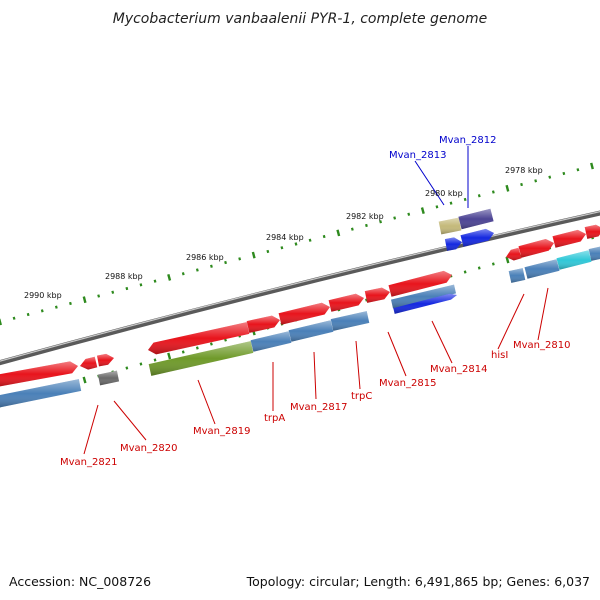 The height and width of the screenshot is (600, 600). I want to click on kbp-label-2984: 2984 kbp, so click(285, 237).